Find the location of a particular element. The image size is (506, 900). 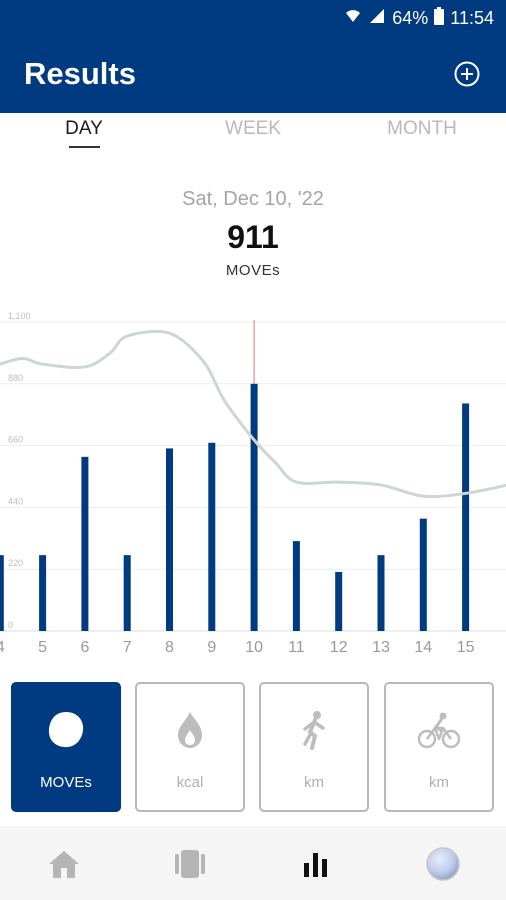

wifi-icon is located at coordinates (353, 18).